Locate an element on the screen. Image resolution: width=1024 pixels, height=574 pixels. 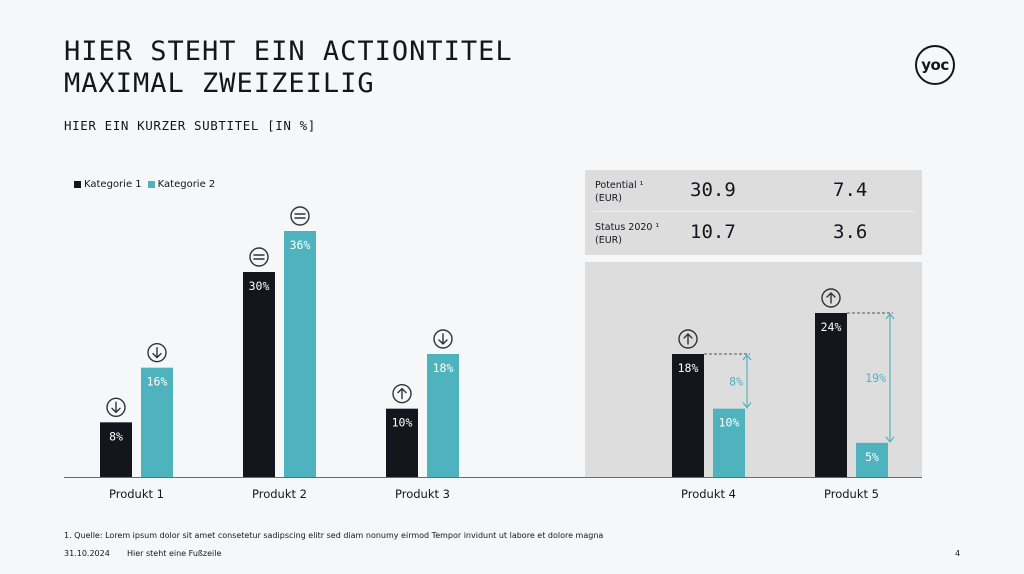
table-value: 30.9 is located at coordinates (713, 190).